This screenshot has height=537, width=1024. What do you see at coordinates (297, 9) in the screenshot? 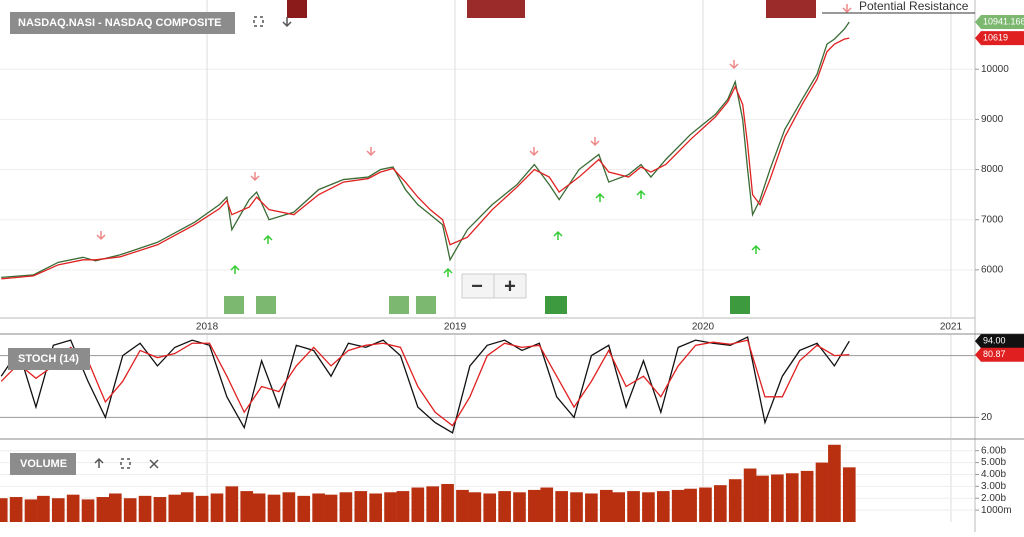
I see `sell-marker` at bounding box center [297, 9].